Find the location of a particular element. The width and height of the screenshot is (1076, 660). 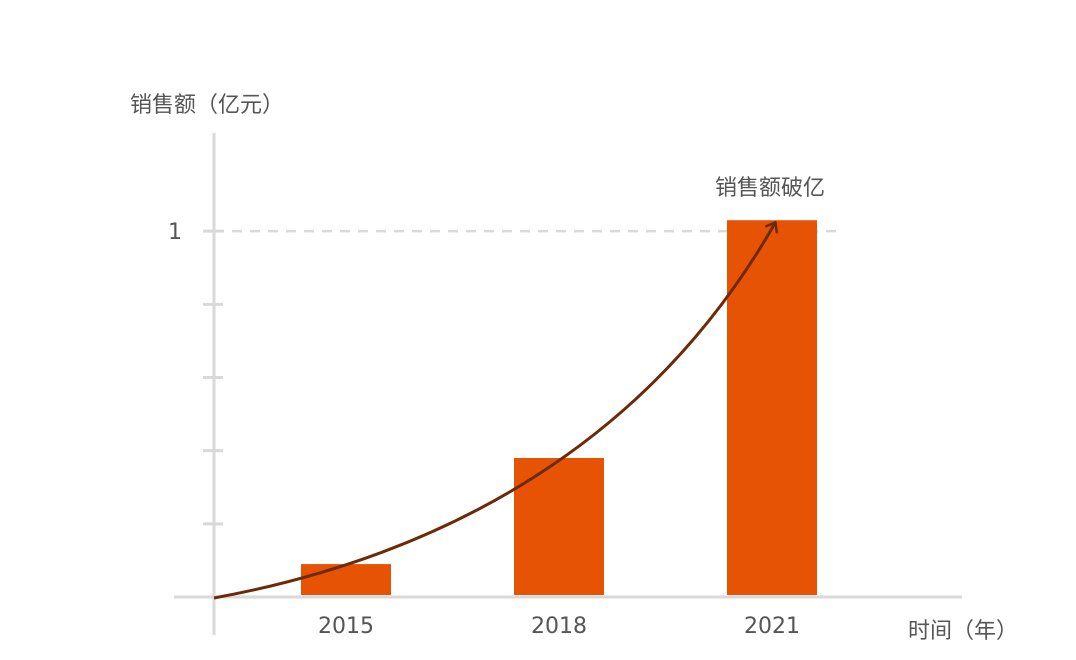

x-tick-labels: 2015 2018 2021 is located at coordinates (559, 626).